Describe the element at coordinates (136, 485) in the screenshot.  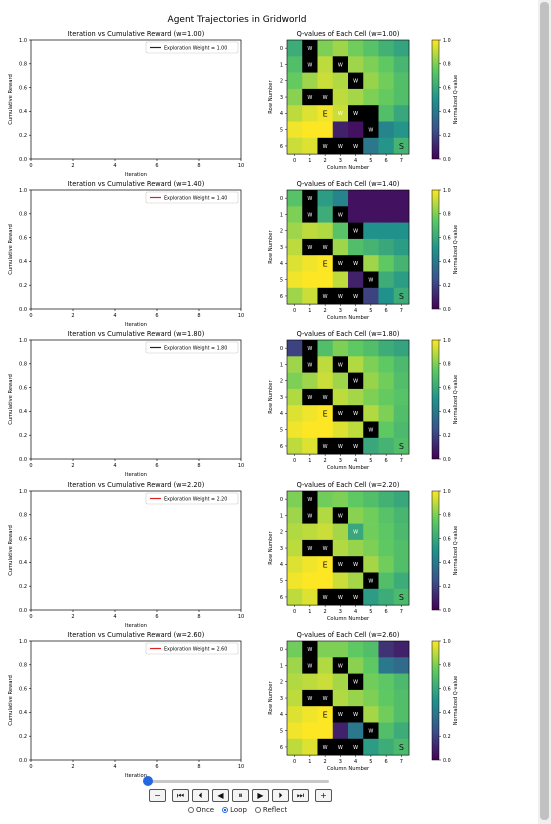
I see `plot-title: Iteration vs Cumulative Reward (w=2.20)` at that location.